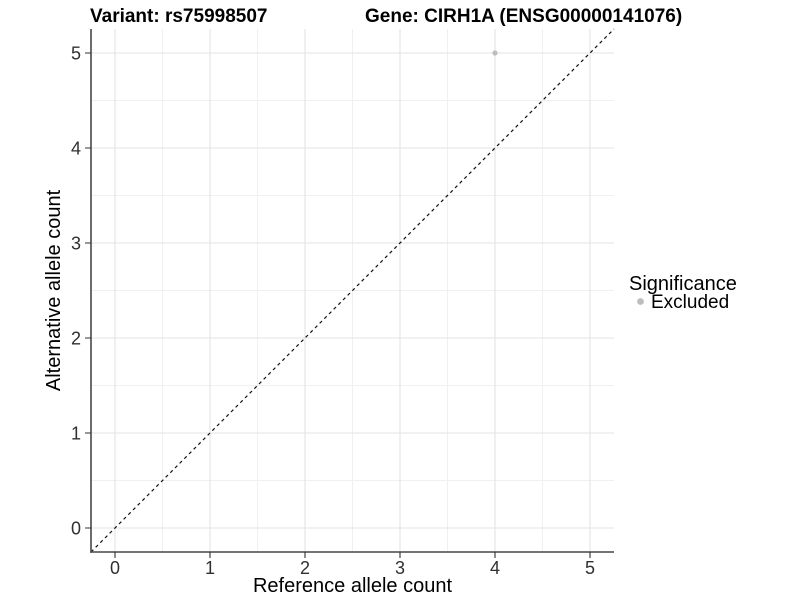 The image size is (800, 600). Describe the element at coordinates (590, 568) in the screenshot. I see `x-tick-label: 5` at that location.